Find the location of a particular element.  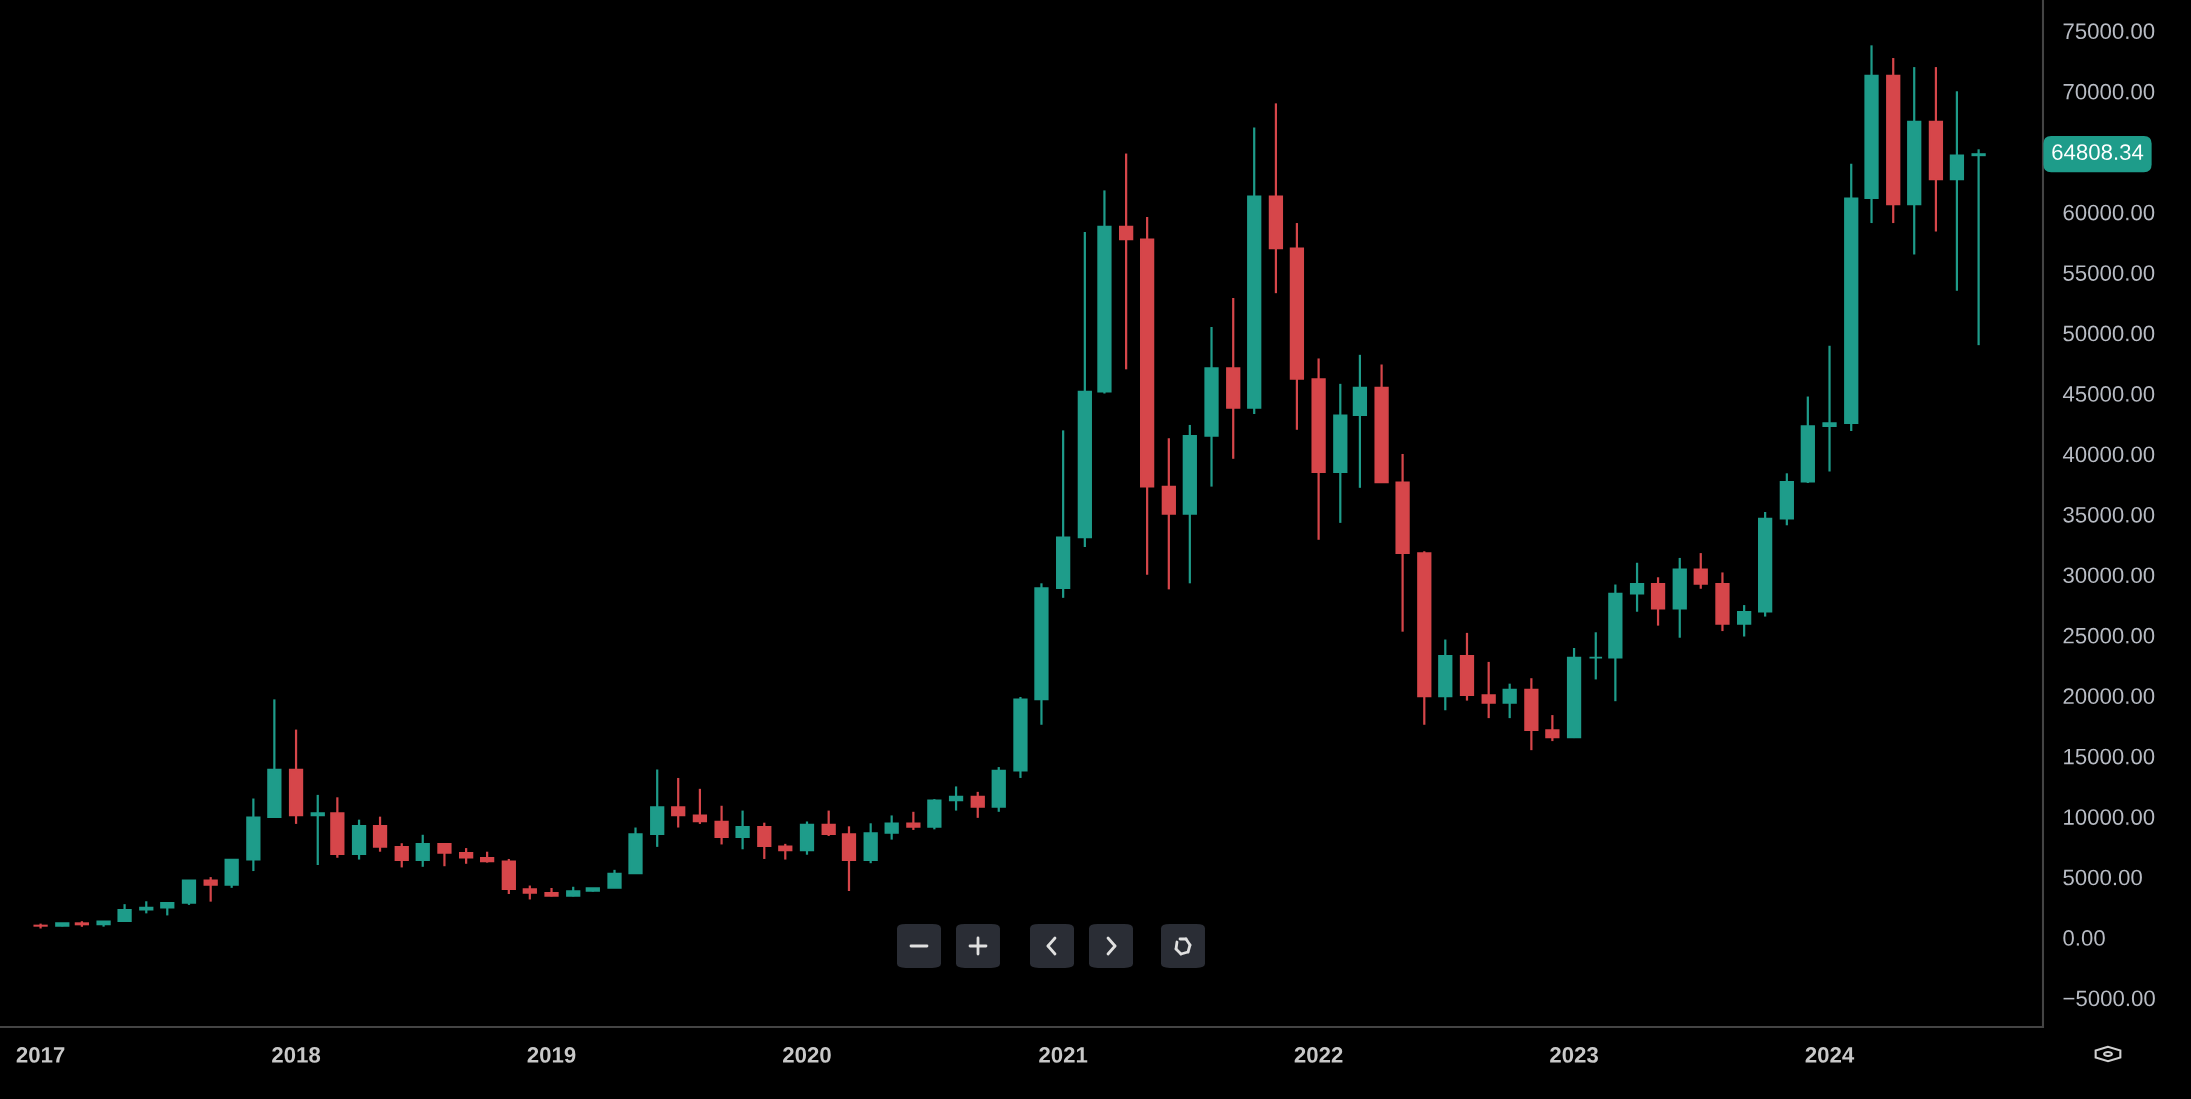

y-tick-label: 15000.00 is located at coordinates (2109, 756).